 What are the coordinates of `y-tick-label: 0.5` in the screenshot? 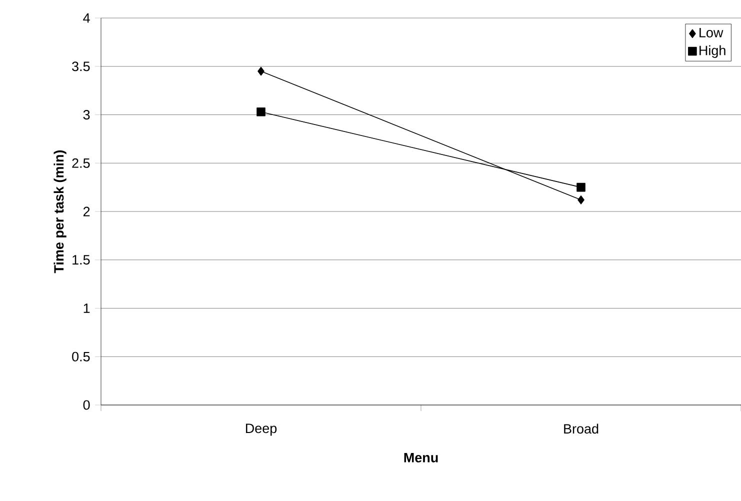 It's located at (81, 357).